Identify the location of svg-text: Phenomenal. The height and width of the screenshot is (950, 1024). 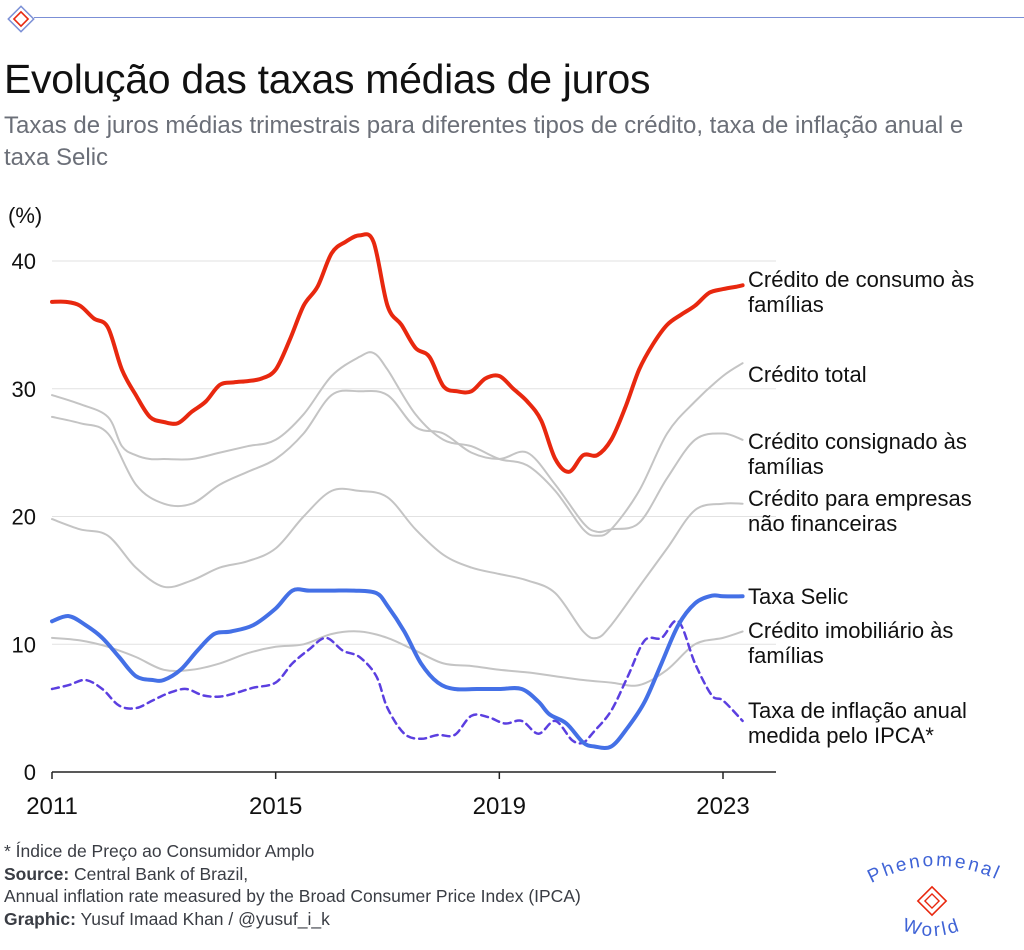
(934, 869).